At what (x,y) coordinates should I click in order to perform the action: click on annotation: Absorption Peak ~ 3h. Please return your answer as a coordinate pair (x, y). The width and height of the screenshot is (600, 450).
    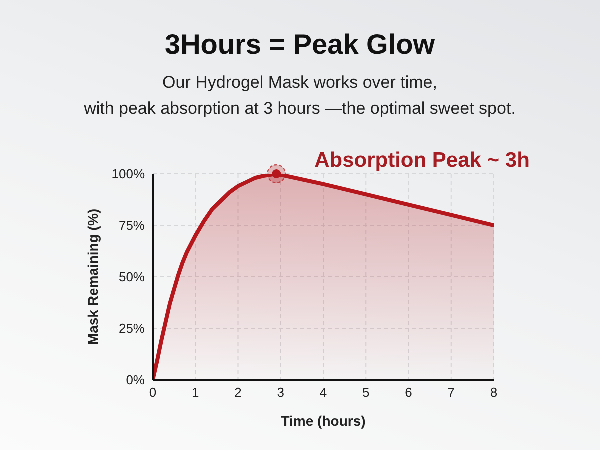
    Looking at the image, I should click on (422, 160).